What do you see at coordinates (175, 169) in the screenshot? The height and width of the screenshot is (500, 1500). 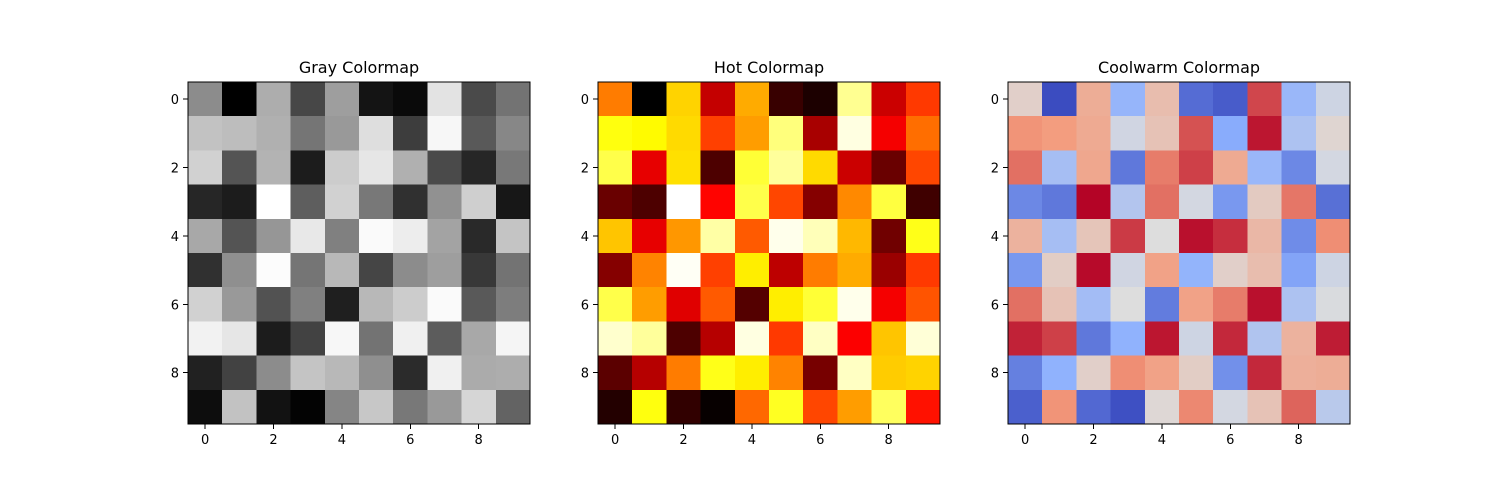 I see `y-tick-label: 2` at bounding box center [175, 169].